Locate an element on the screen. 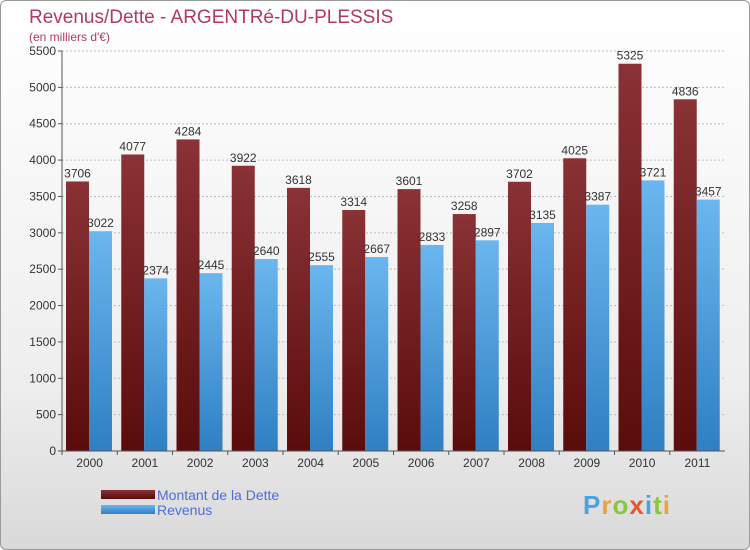 Image resolution: width=750 pixels, height=550 pixels. x-tick-label: 2004 is located at coordinates (310, 463).